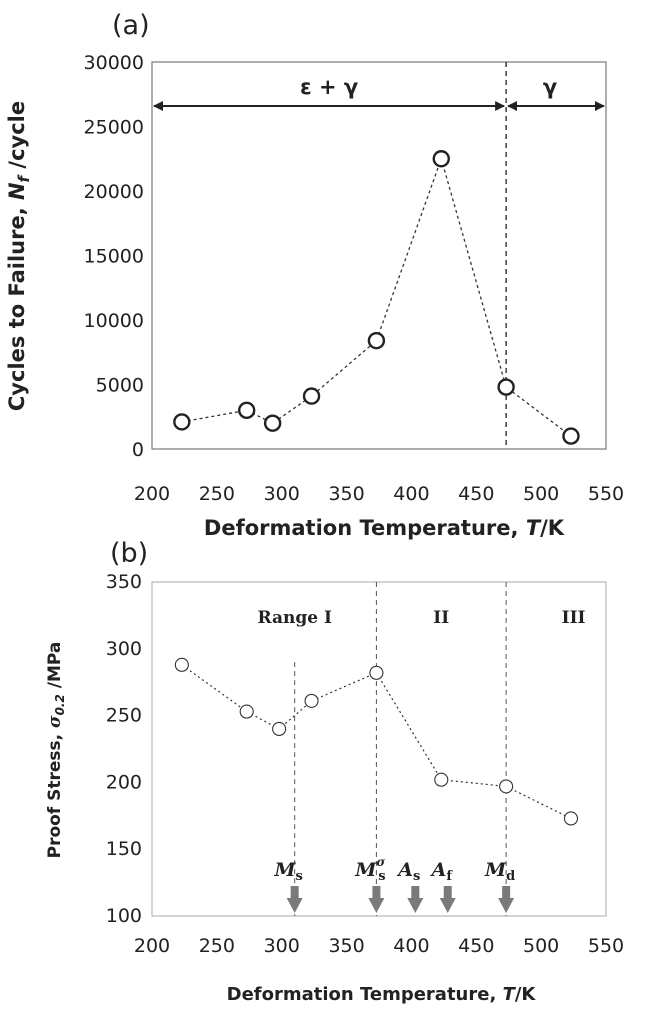 The height and width of the screenshot is (1011, 645). I want to click on x-tick-label-b: 400, so click(411, 946).